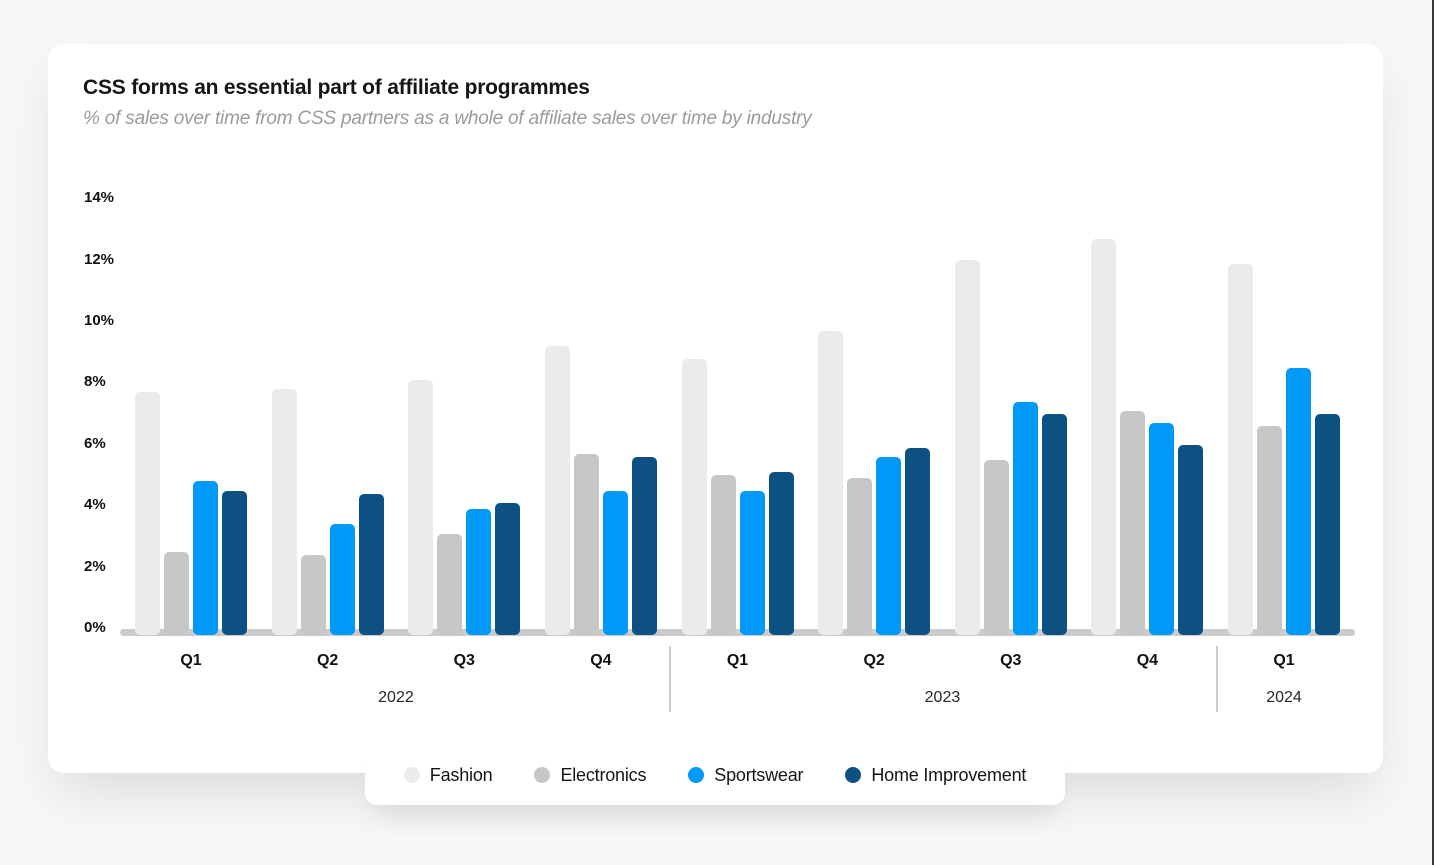 Image resolution: width=1434 pixels, height=865 pixels. Describe the element at coordinates (95, 566) in the screenshot. I see `y-tick-label: 2%` at that location.